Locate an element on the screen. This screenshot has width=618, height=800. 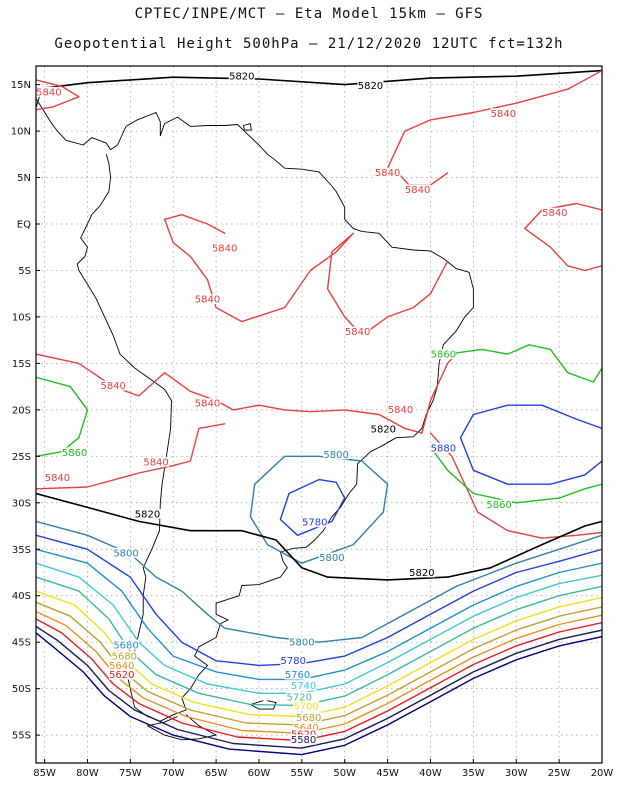
contour-label: 5760 is located at coordinates (297, 675).